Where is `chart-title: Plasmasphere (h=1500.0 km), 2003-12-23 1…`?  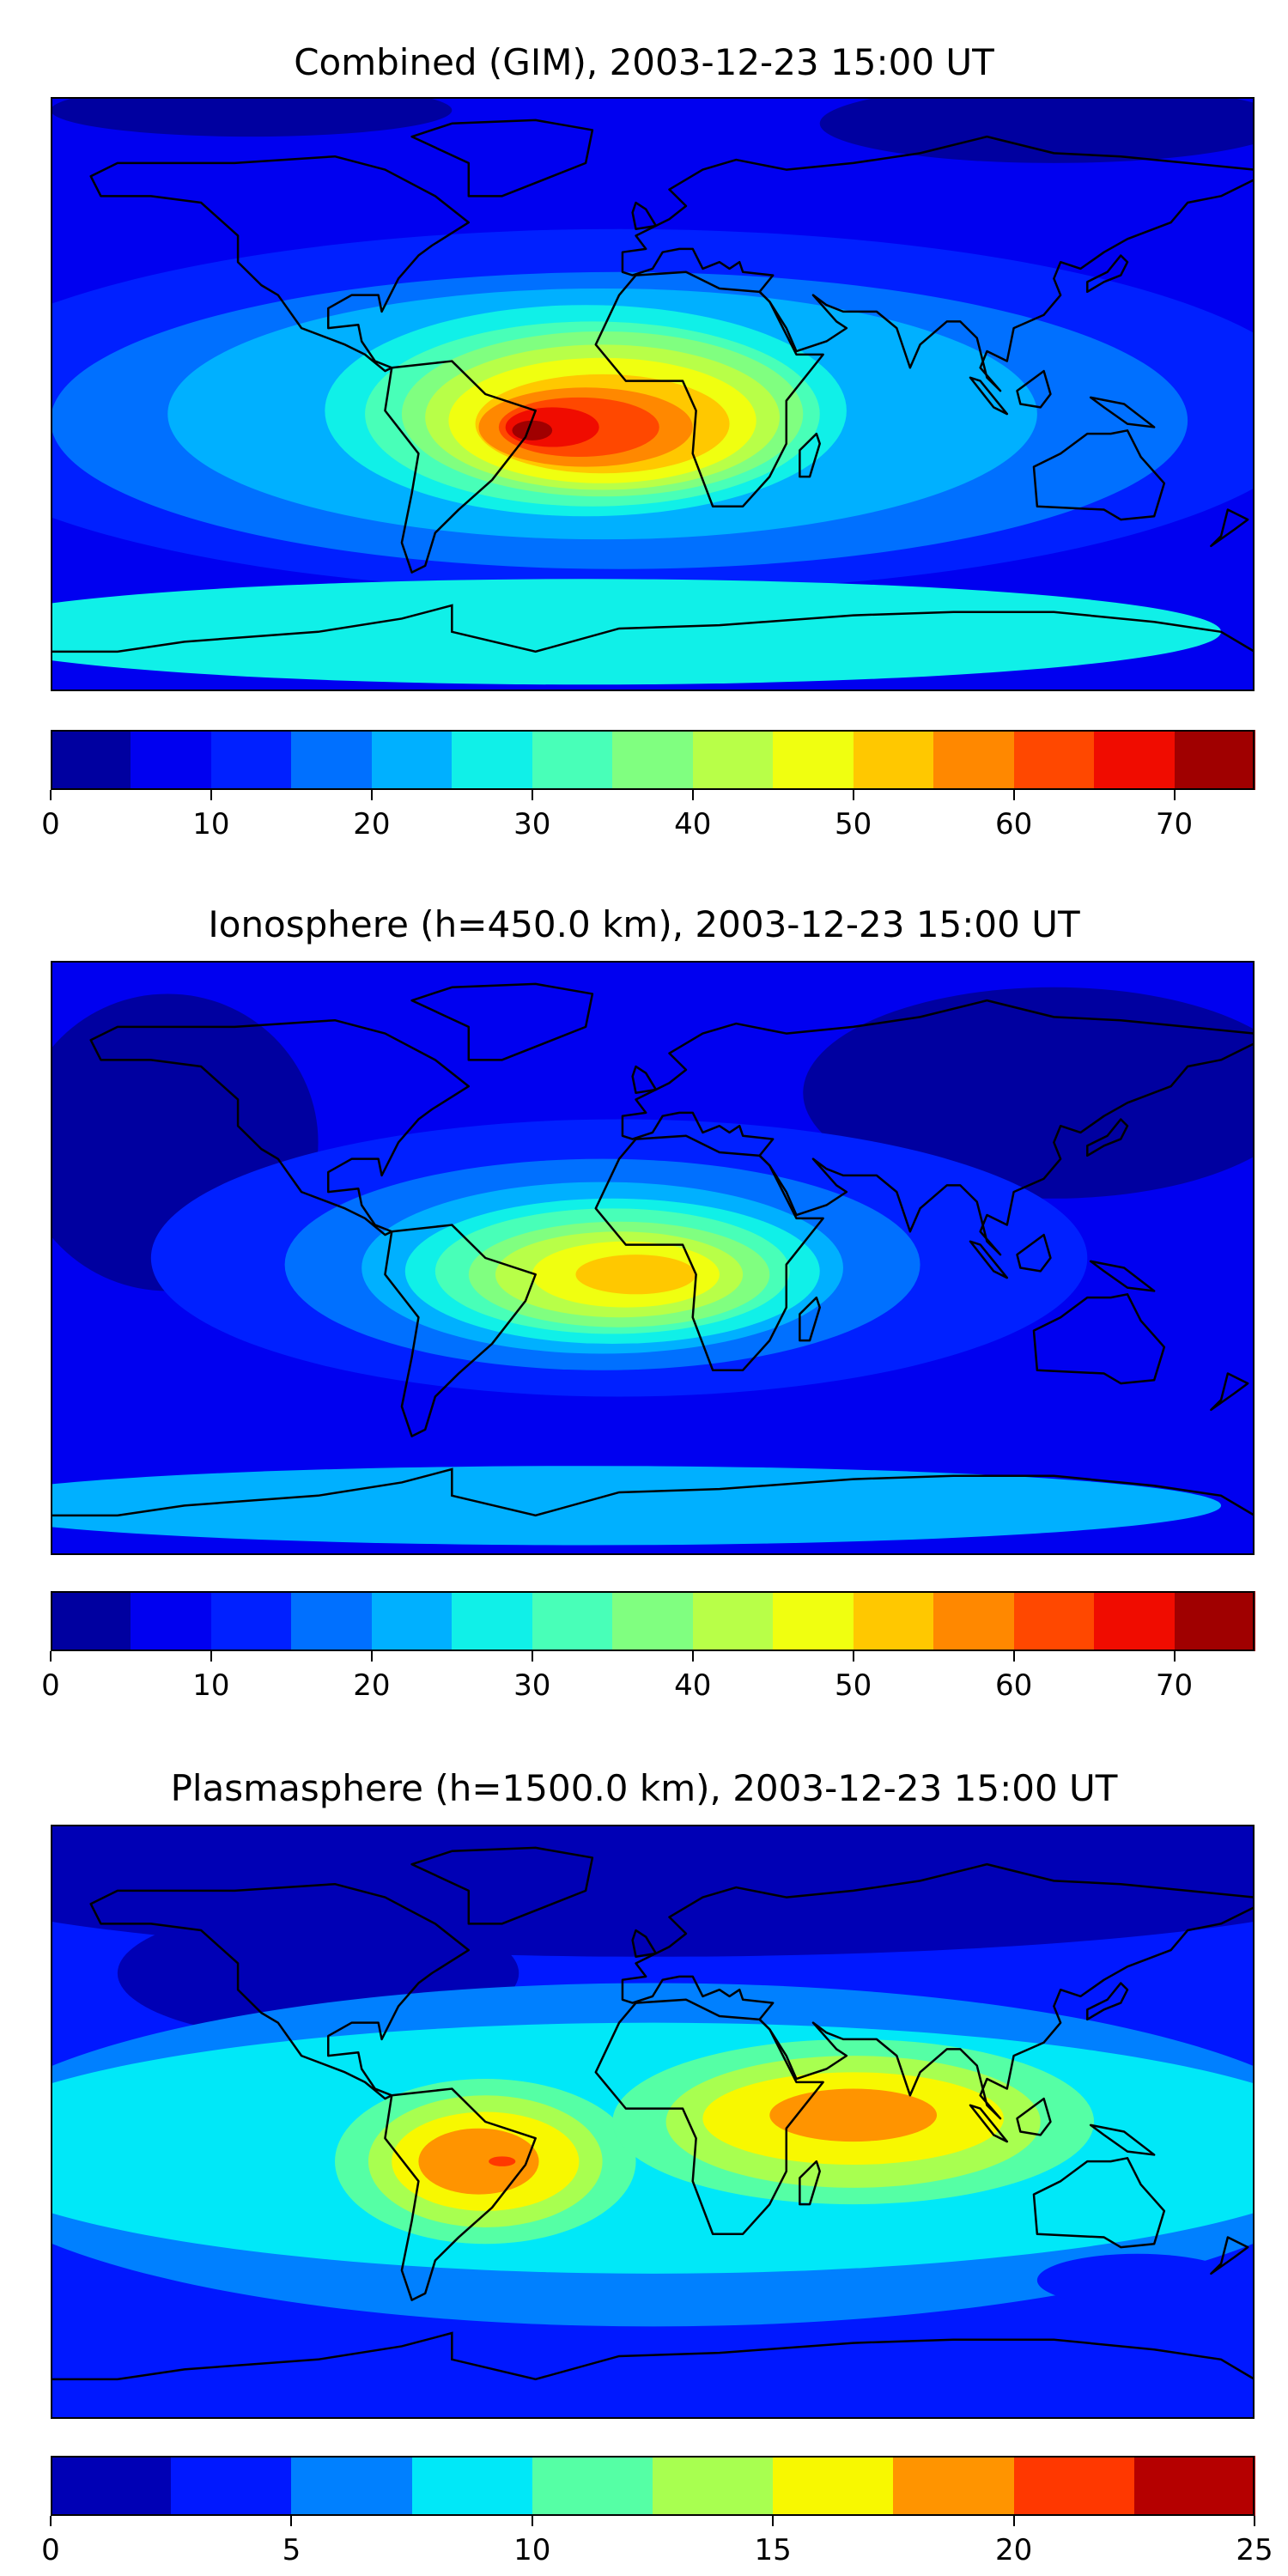
chart-title: Plasmasphere (h=1500.0 km), 2003-12-23 1… is located at coordinates (644, 1788).